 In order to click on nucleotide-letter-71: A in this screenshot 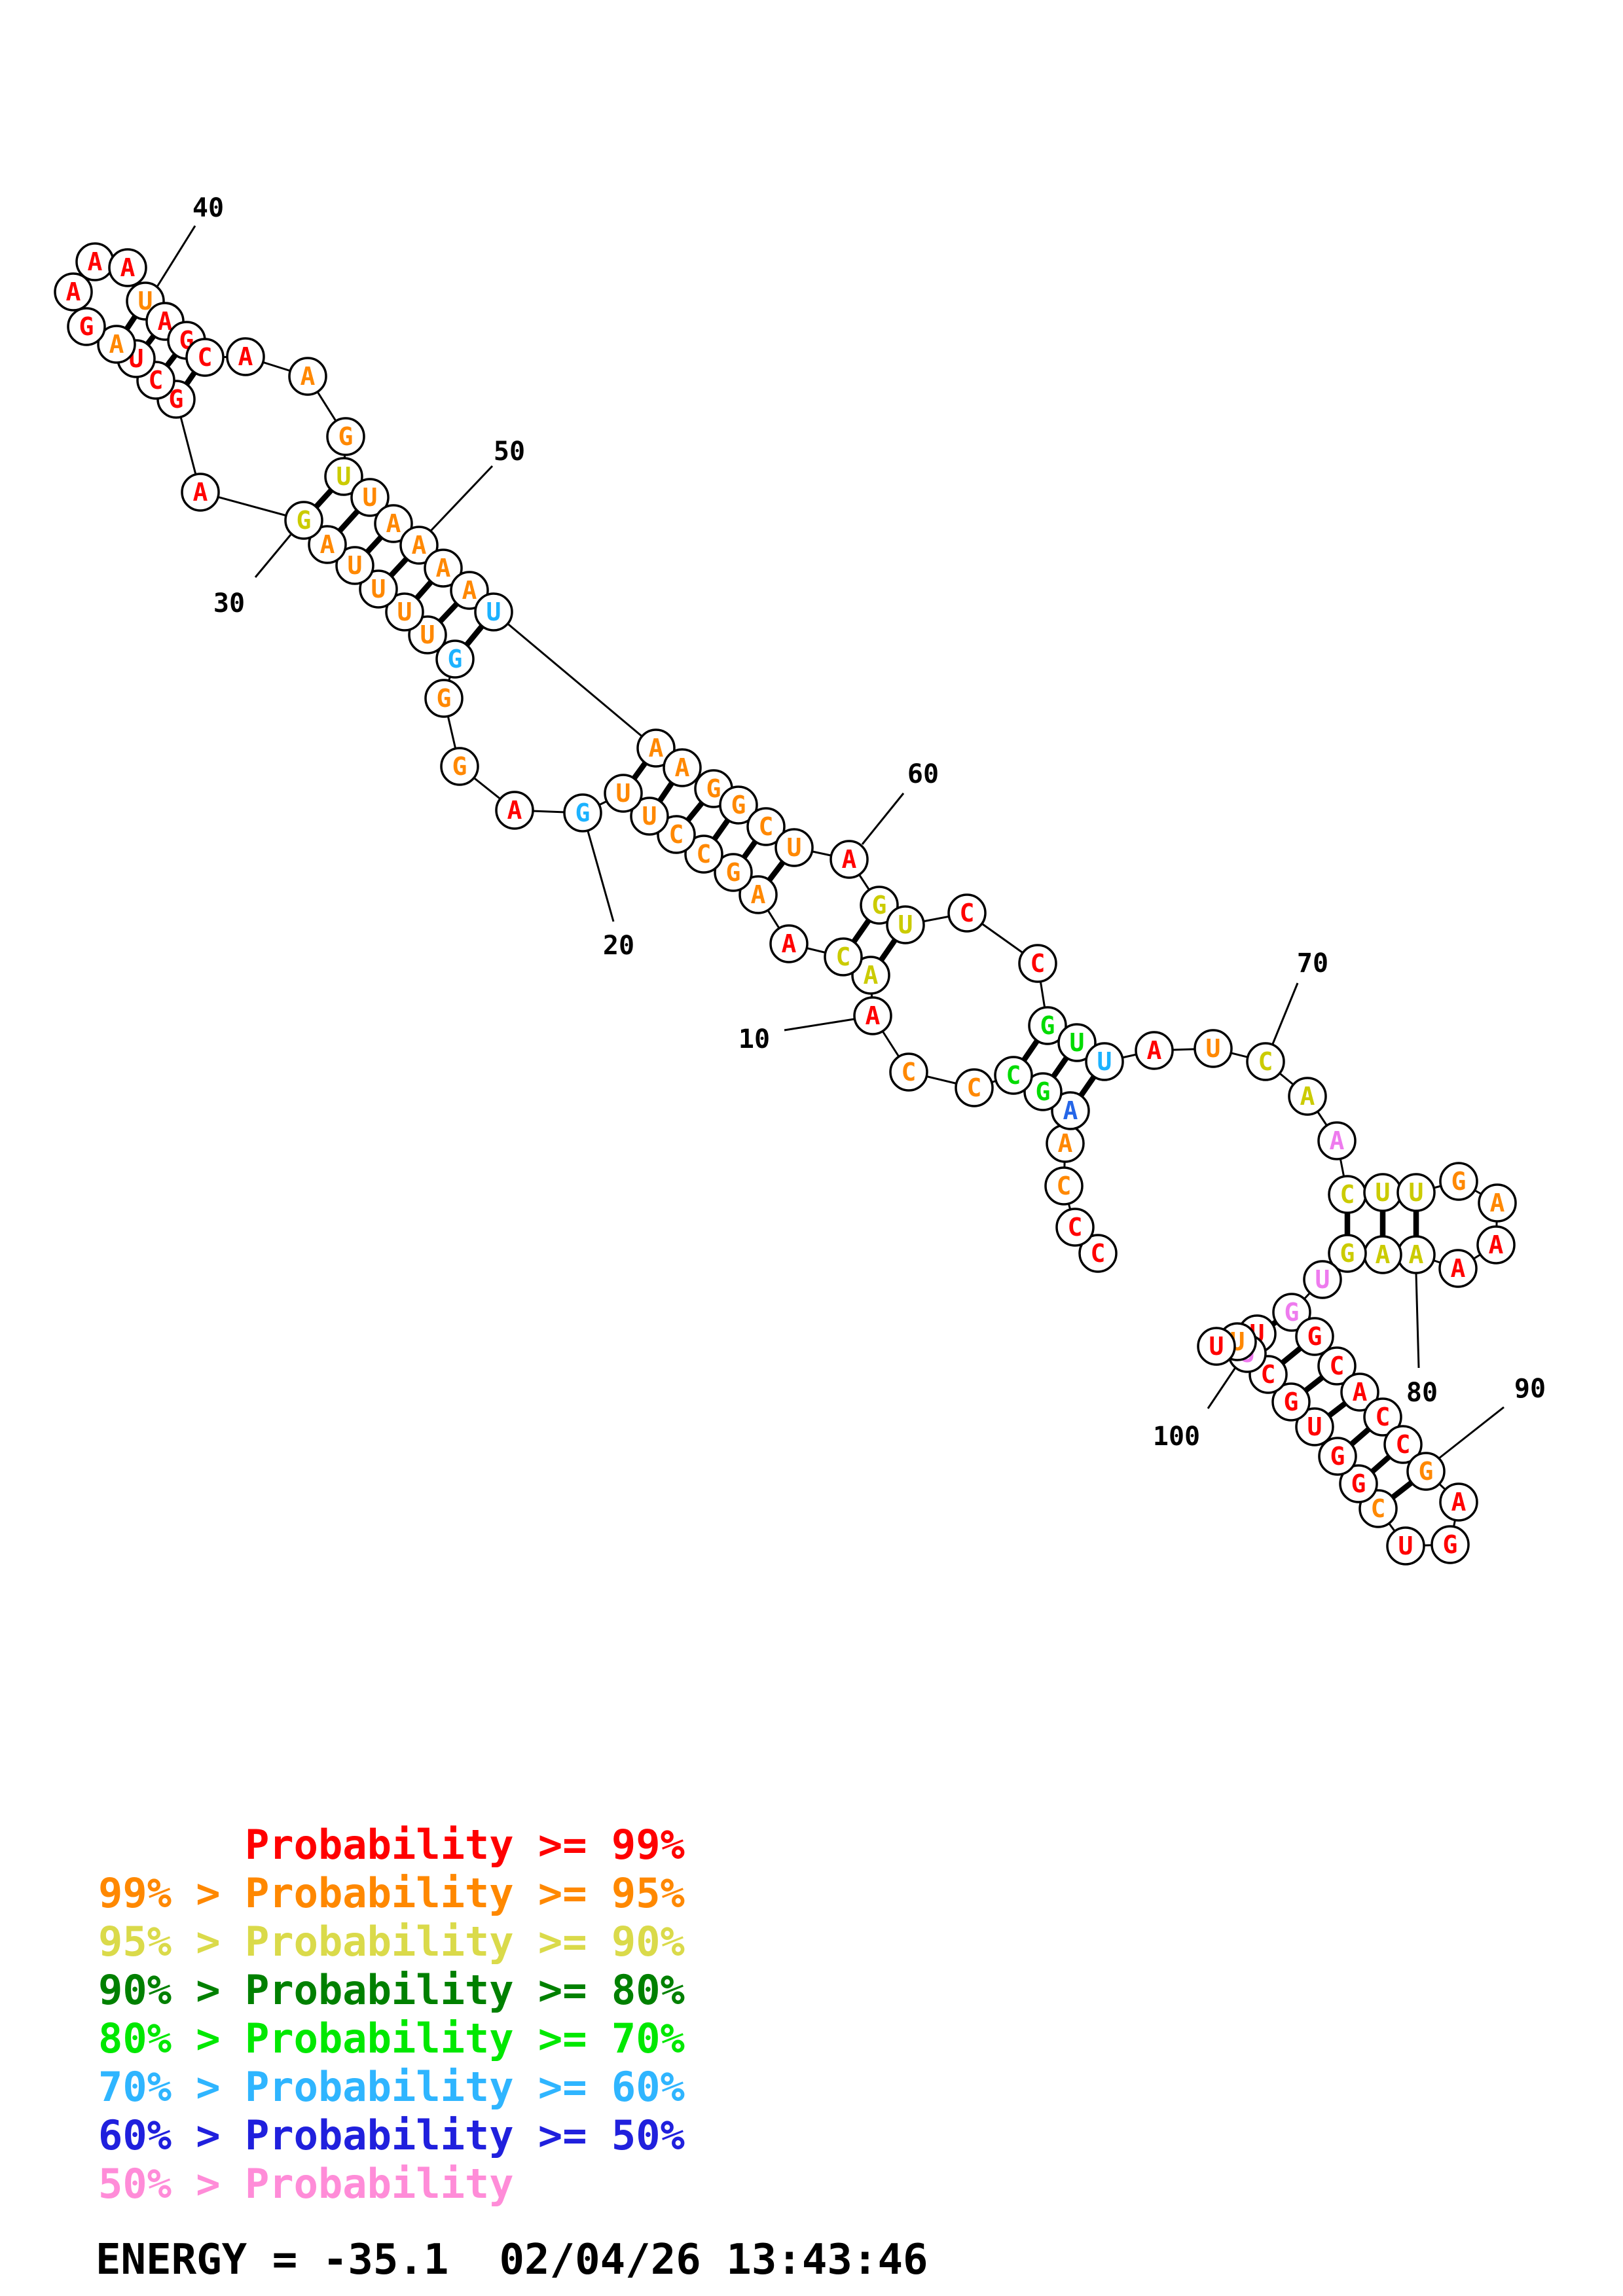, I will do `click(1307, 1096)`.